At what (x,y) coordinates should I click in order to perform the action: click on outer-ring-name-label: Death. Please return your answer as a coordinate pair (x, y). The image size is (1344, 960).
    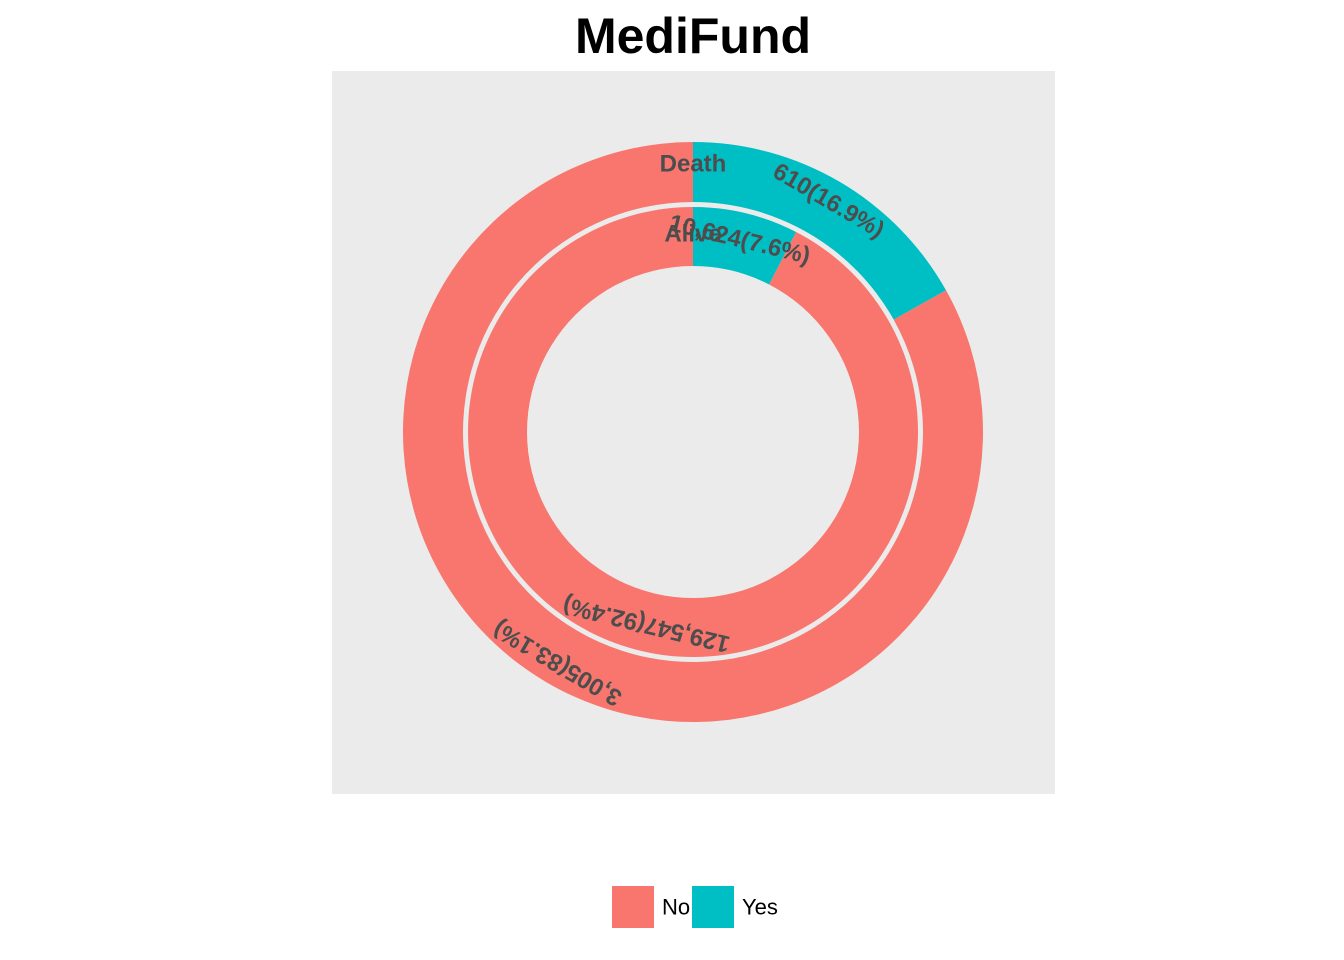
    Looking at the image, I should click on (693, 164).